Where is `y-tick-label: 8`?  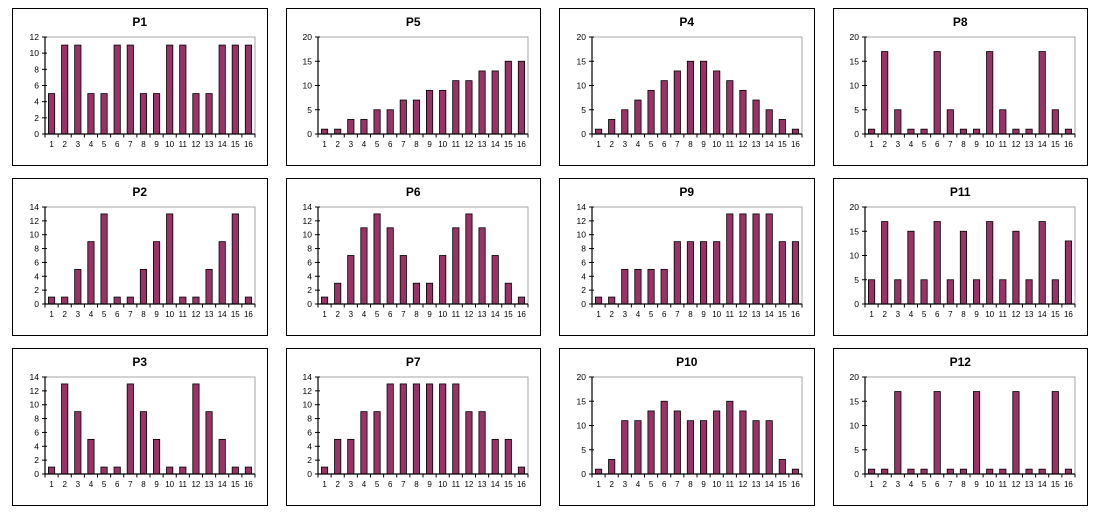 y-tick-label: 8 is located at coordinates (310, 419).